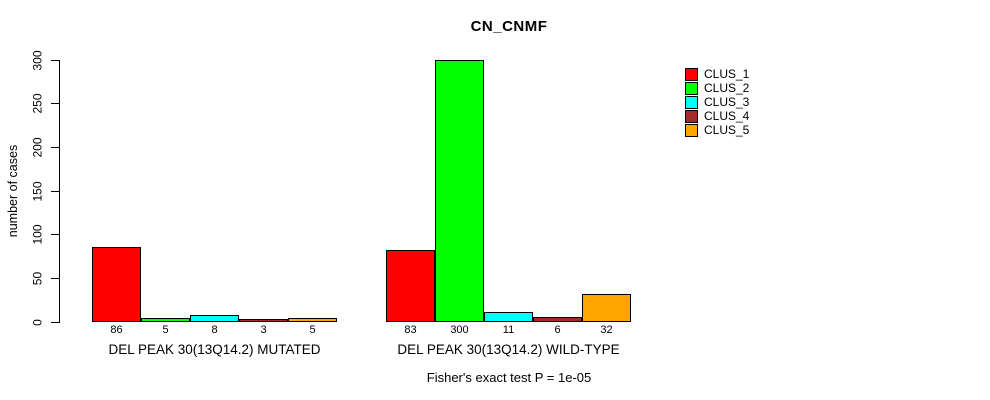 Image resolution: width=990 pixels, height=400 pixels. I want to click on legend-item-clus_3: CLUS_3, so click(717, 102).